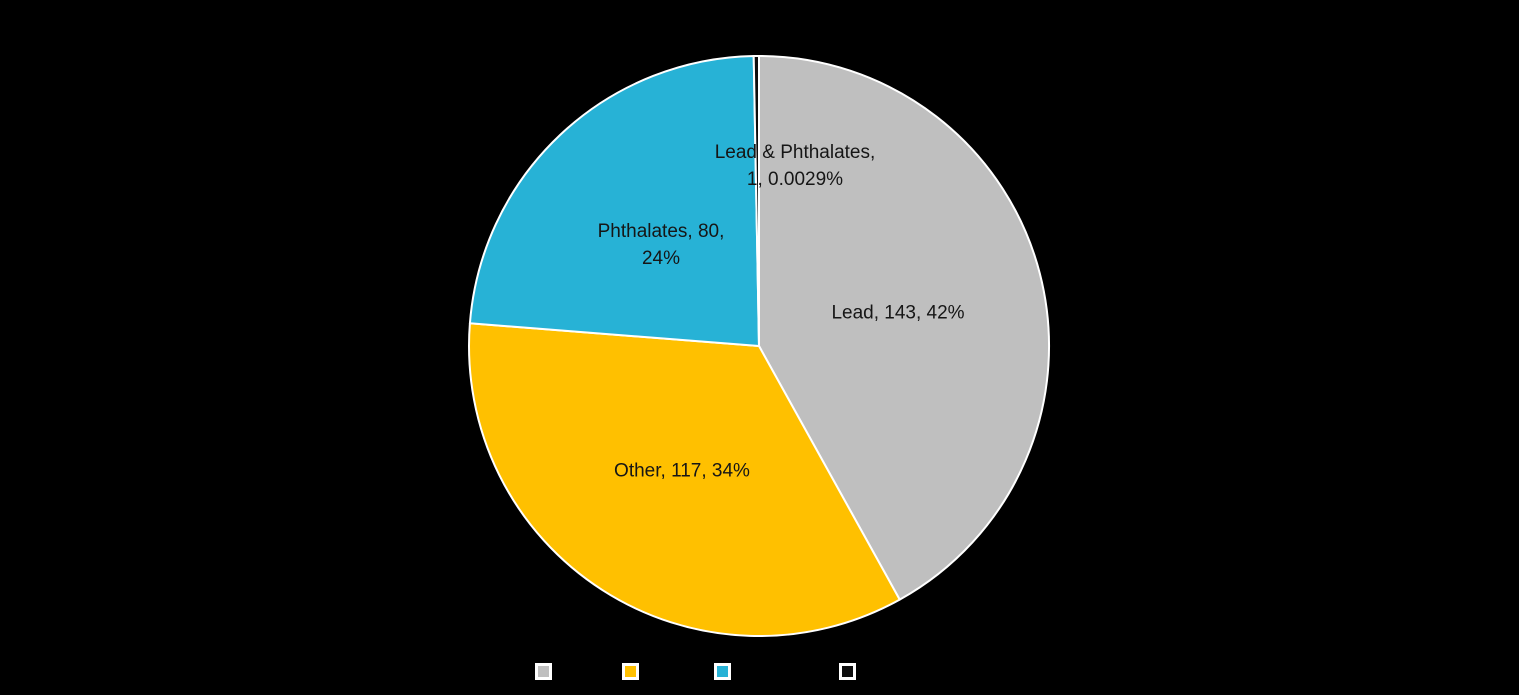 The width and height of the screenshot is (1519, 695). I want to click on legend-swatch-lead, so click(543, 671).